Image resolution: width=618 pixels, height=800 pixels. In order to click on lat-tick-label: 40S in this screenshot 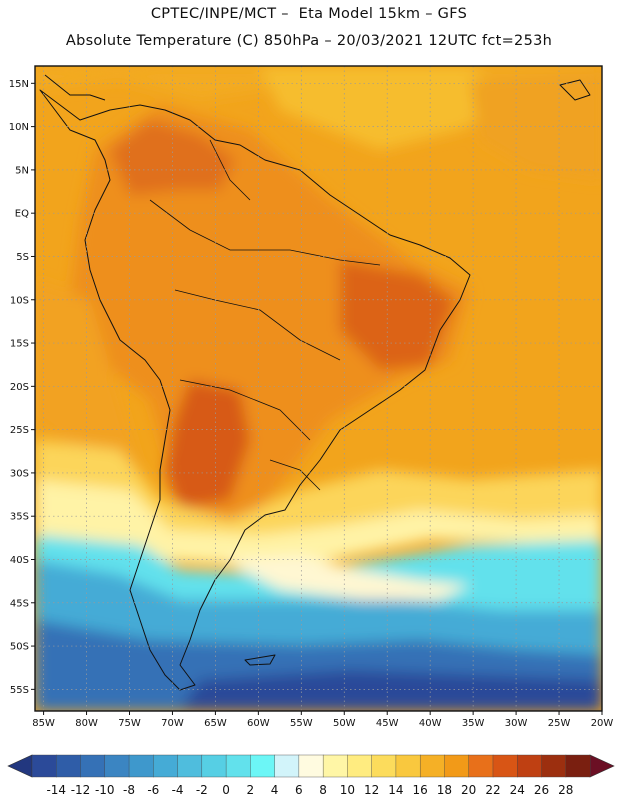, I will do `click(19, 560)`.